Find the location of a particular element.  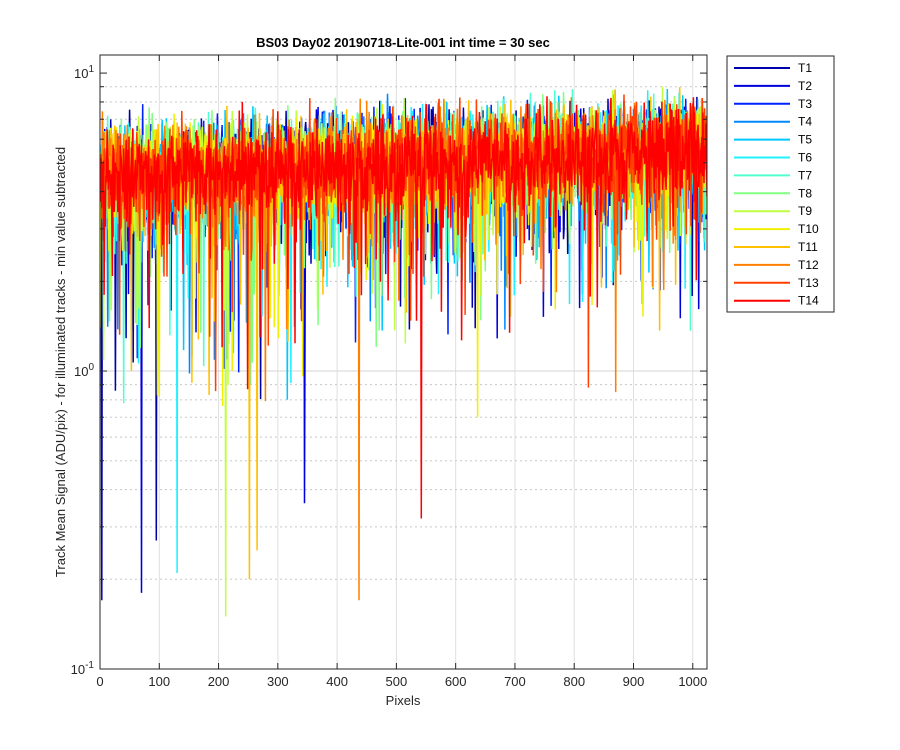

y-tick-label: 10¹ is located at coordinates (84, 72).